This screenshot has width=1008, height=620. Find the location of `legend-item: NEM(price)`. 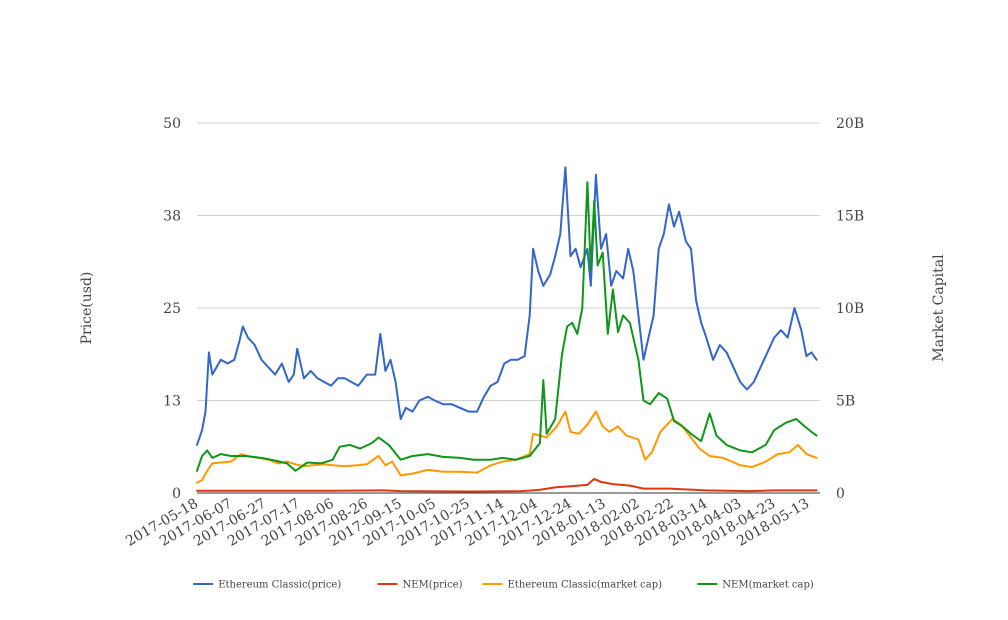

legend-item: NEM(price) is located at coordinates (420, 585).